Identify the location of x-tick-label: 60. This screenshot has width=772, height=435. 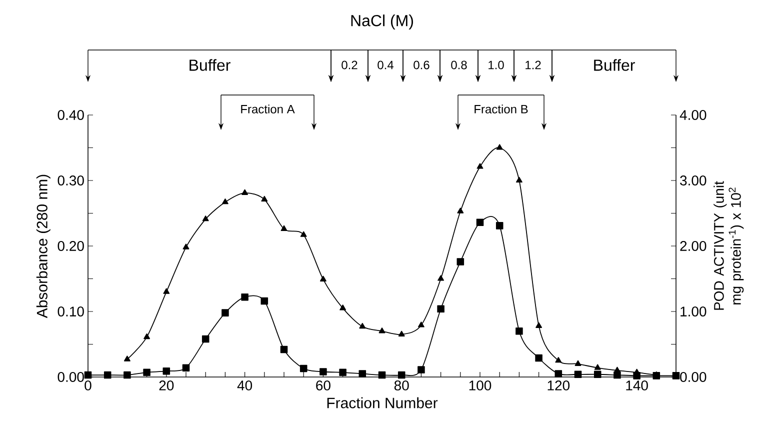
(323, 385).